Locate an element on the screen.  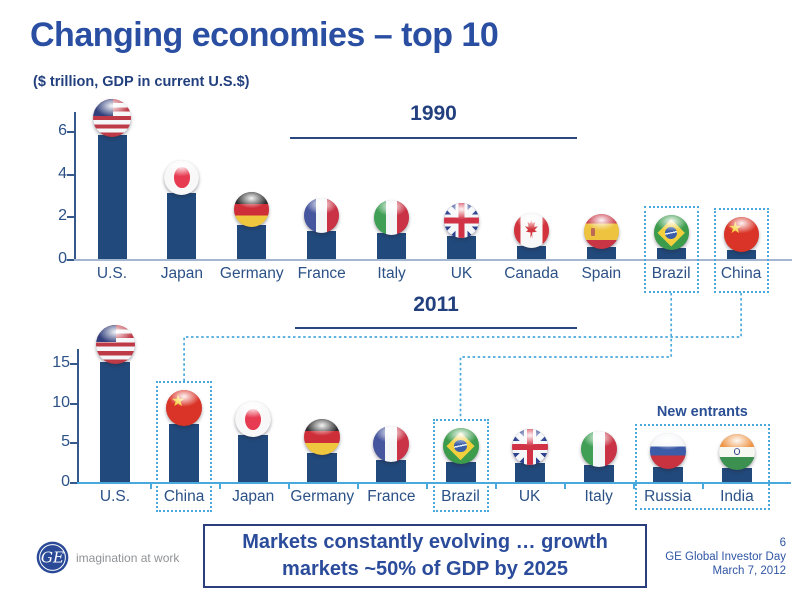
bar-italy is located at coordinates (598, 473).